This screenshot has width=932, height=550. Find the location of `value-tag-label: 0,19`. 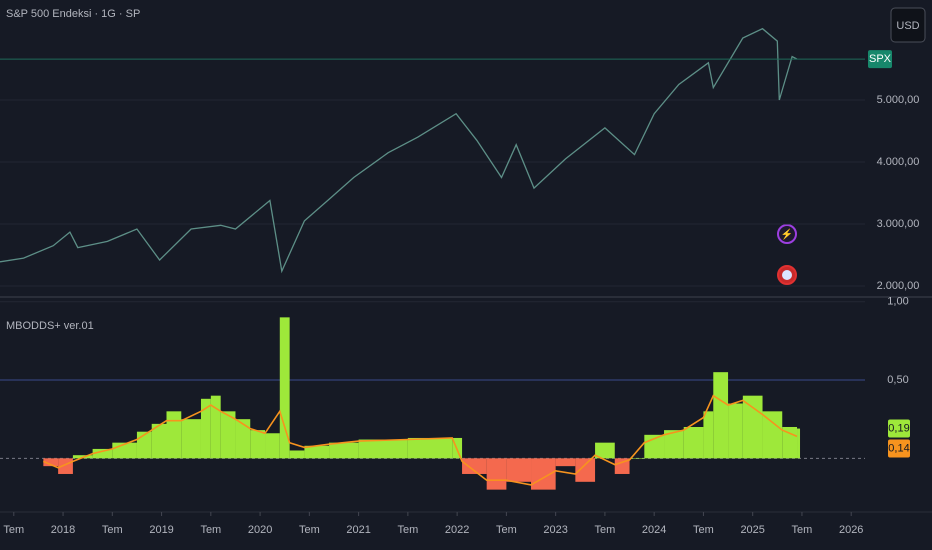

value-tag-label: 0,19 is located at coordinates (898, 428).